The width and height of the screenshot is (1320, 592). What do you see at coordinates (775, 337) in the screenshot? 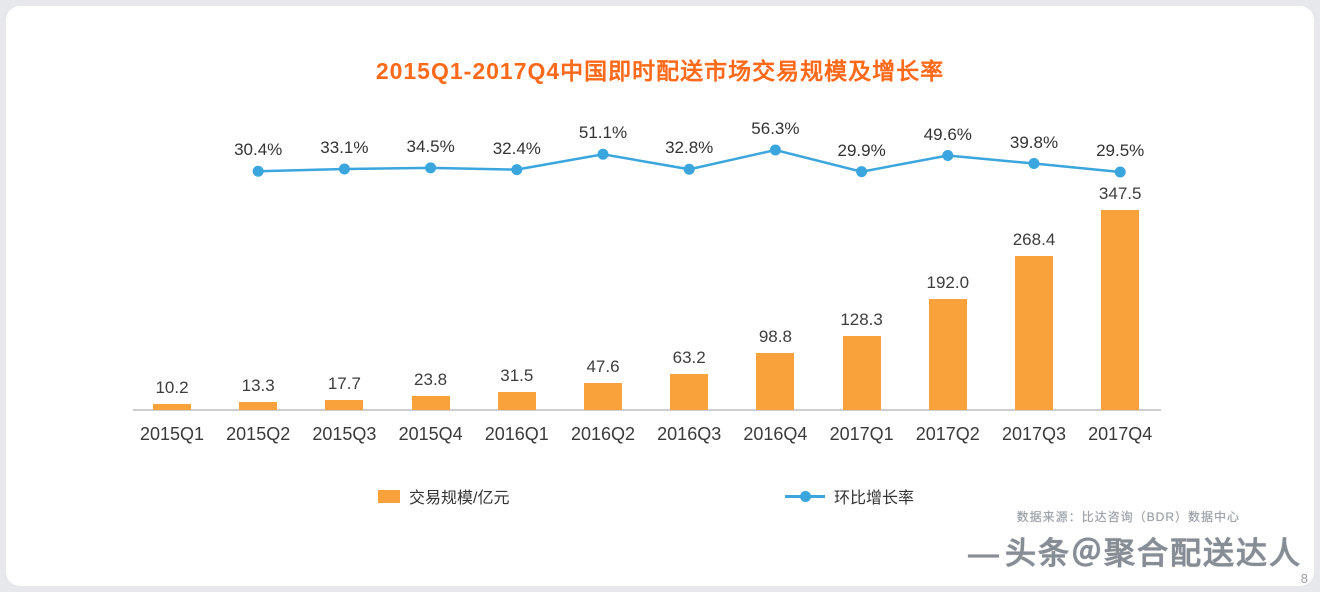
I see `bar-value-label: 98.8` at bounding box center [775, 337].